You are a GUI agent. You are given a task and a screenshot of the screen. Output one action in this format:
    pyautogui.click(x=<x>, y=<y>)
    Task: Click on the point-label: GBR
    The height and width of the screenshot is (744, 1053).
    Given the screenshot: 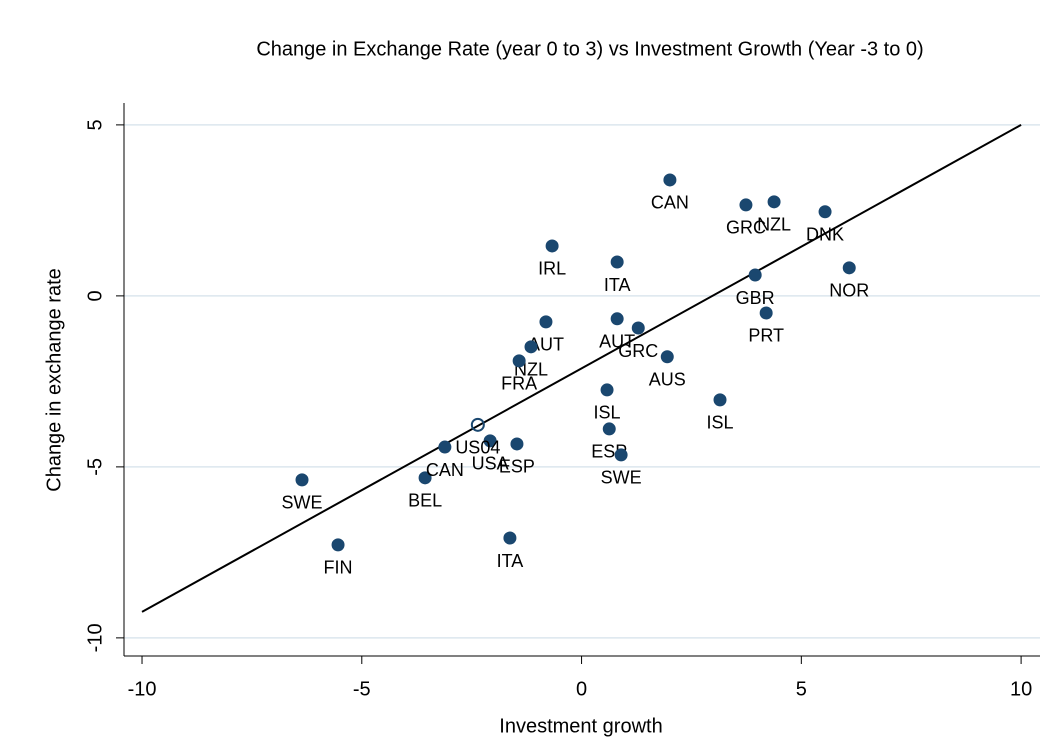 What is the action you would take?
    pyautogui.click(x=755, y=298)
    